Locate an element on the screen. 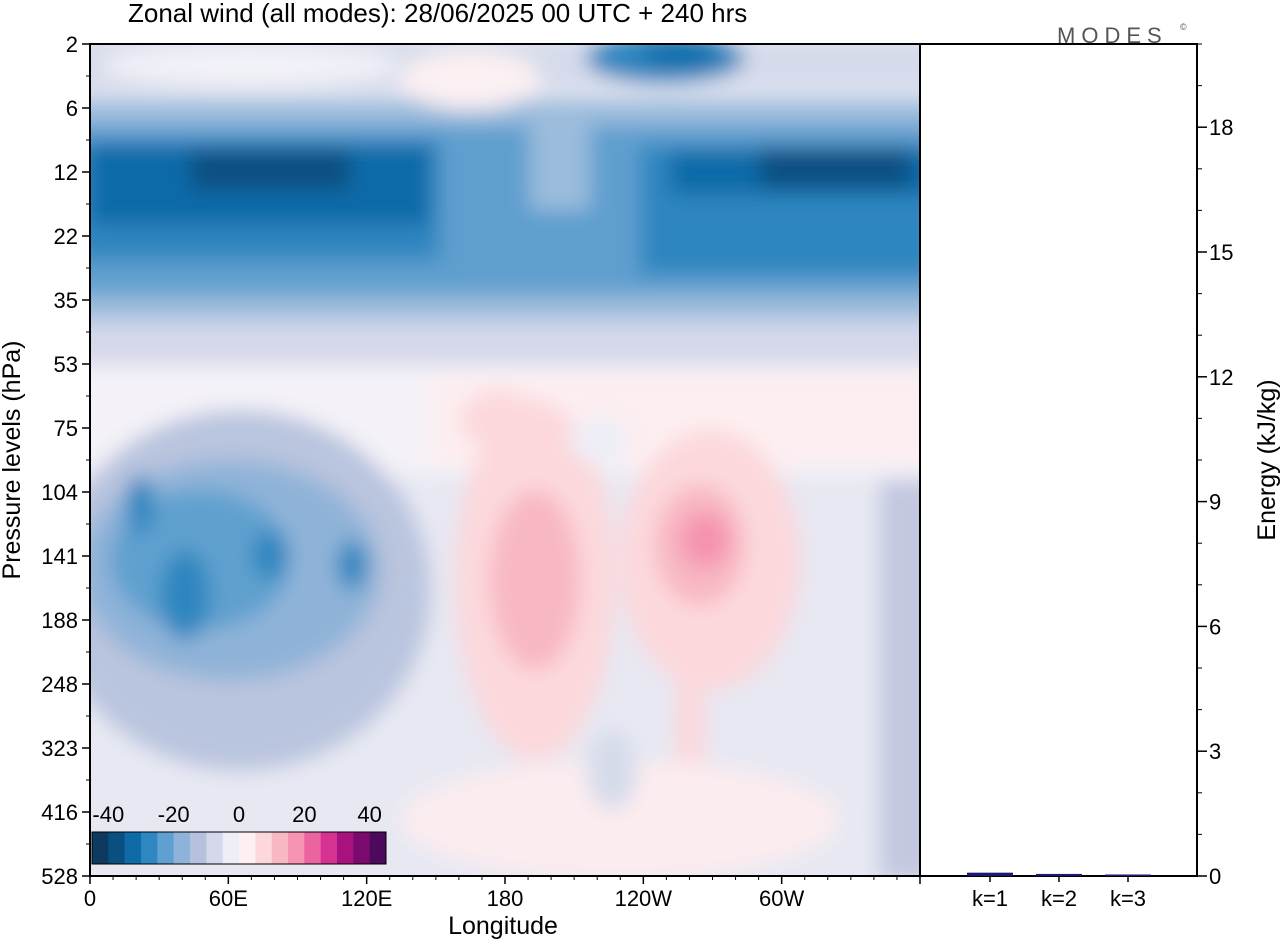 The height and width of the screenshot is (942, 1280). x-axis-label: Longitude is located at coordinates (503, 926).